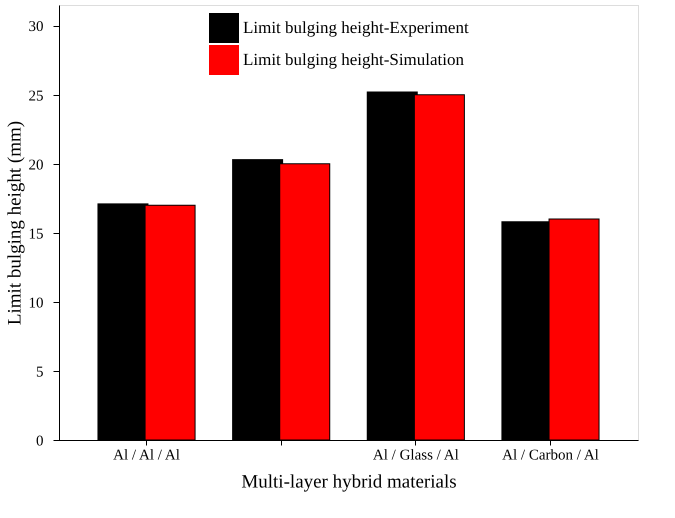  Describe the element at coordinates (15, 223) in the screenshot. I see `y-axis-title: Limit bulging height (mm)` at that location.